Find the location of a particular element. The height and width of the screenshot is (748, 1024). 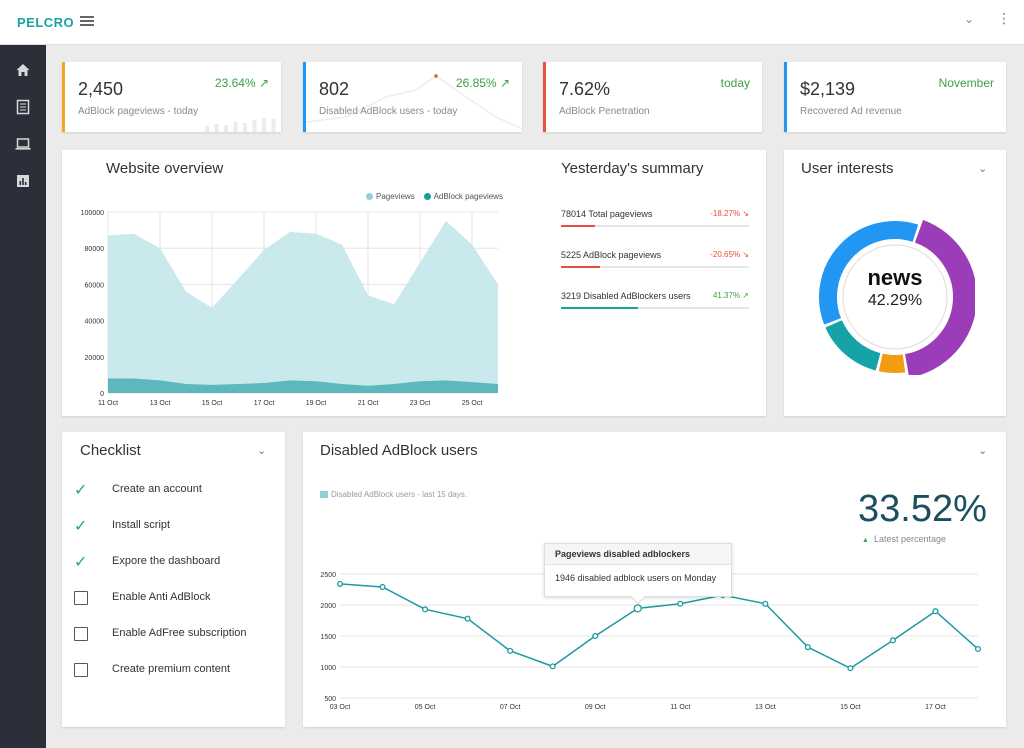

bar-chart-icon is located at coordinates (23, 181).